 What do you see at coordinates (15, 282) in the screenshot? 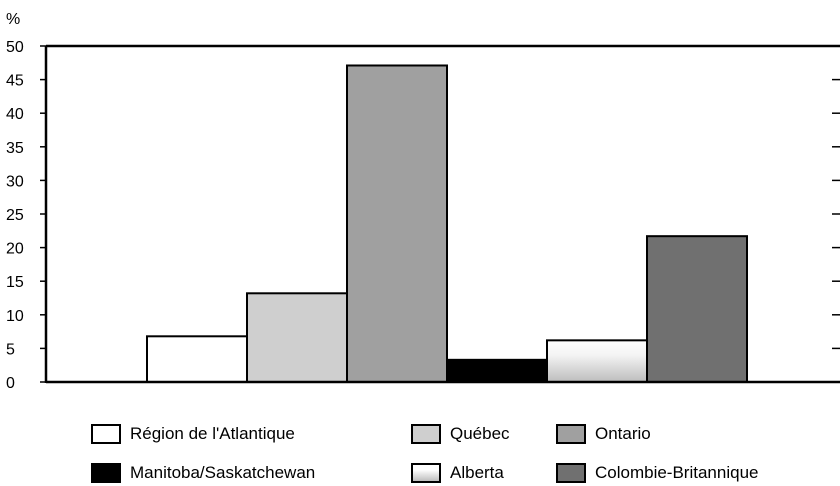
I see `y-tick-label-15: 15` at bounding box center [15, 282].